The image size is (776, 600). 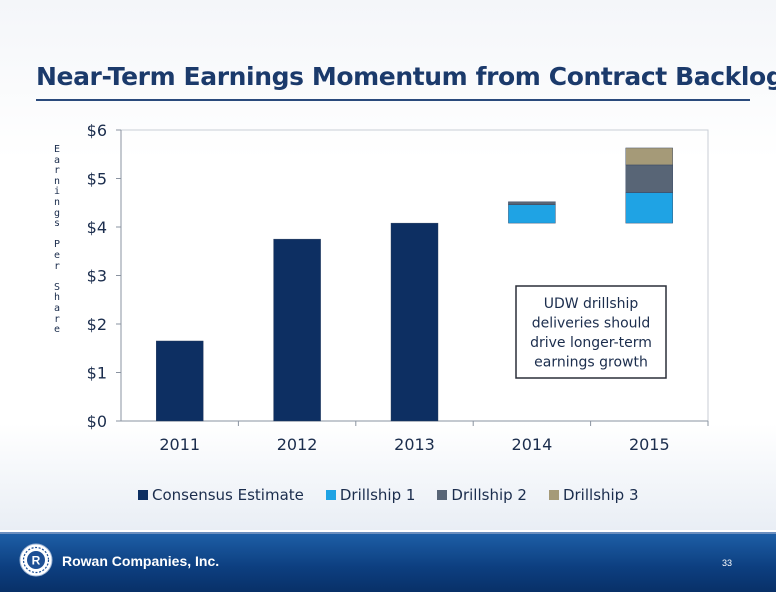 I want to click on legend-item: Drillship 1, so click(x=370, y=495).